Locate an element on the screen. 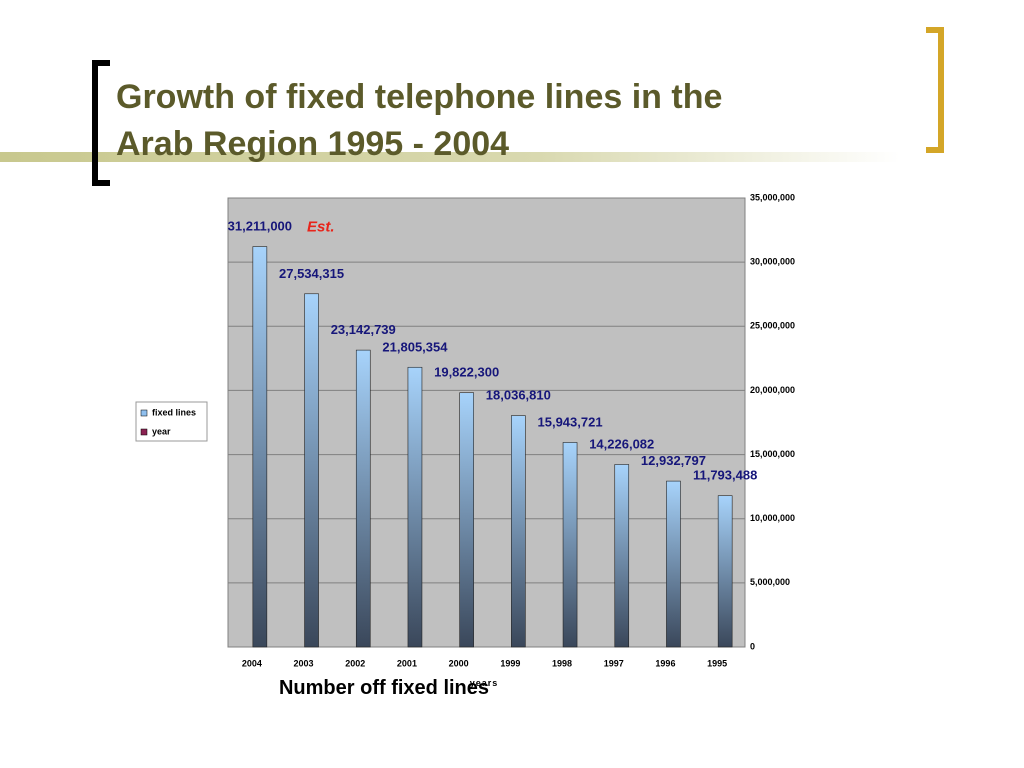  value-label: 27,534,315 is located at coordinates (311, 273).